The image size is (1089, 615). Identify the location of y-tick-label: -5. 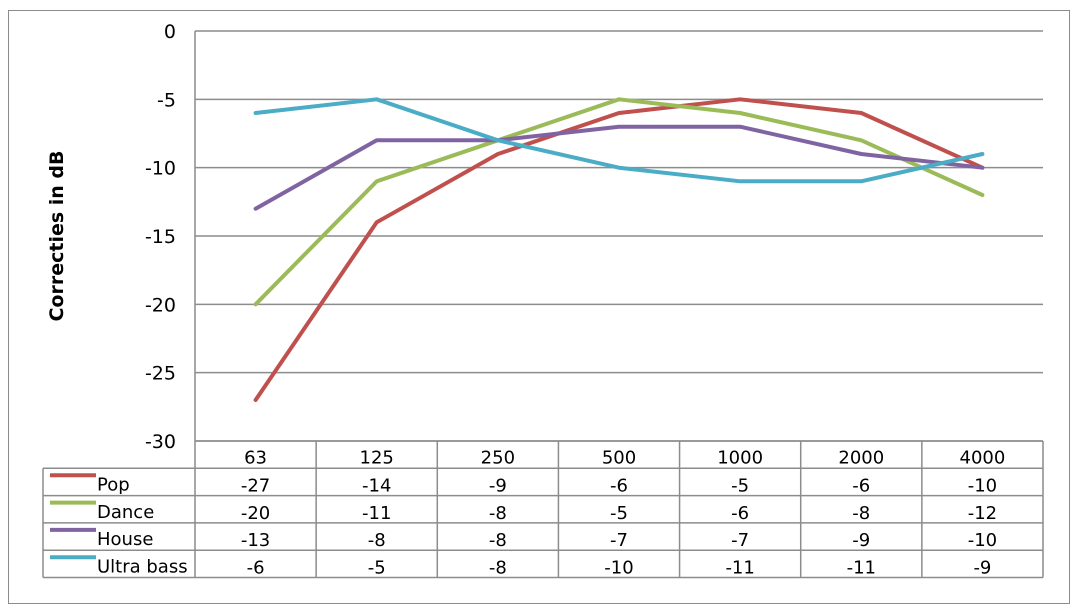
(166, 100).